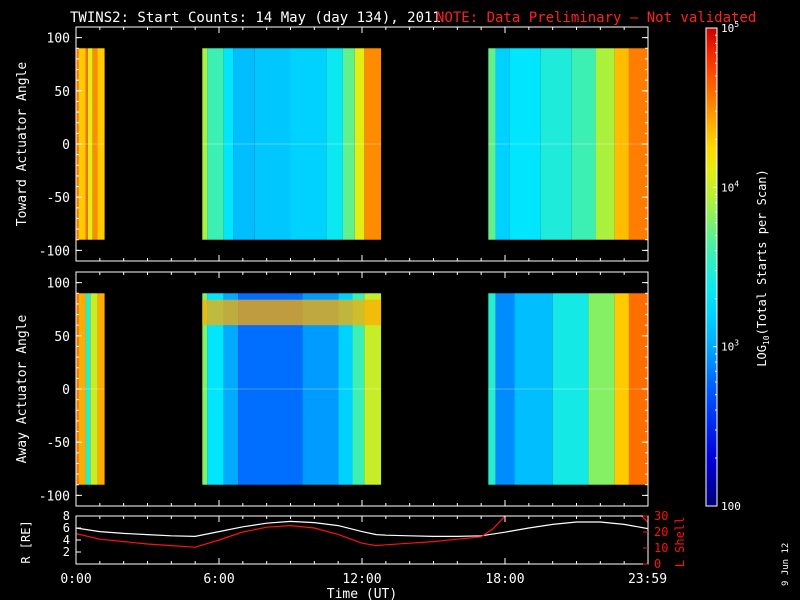  What do you see at coordinates (730, 186) in the screenshot?
I see `colorbar-tick-label: 10⁴` at bounding box center [730, 186].